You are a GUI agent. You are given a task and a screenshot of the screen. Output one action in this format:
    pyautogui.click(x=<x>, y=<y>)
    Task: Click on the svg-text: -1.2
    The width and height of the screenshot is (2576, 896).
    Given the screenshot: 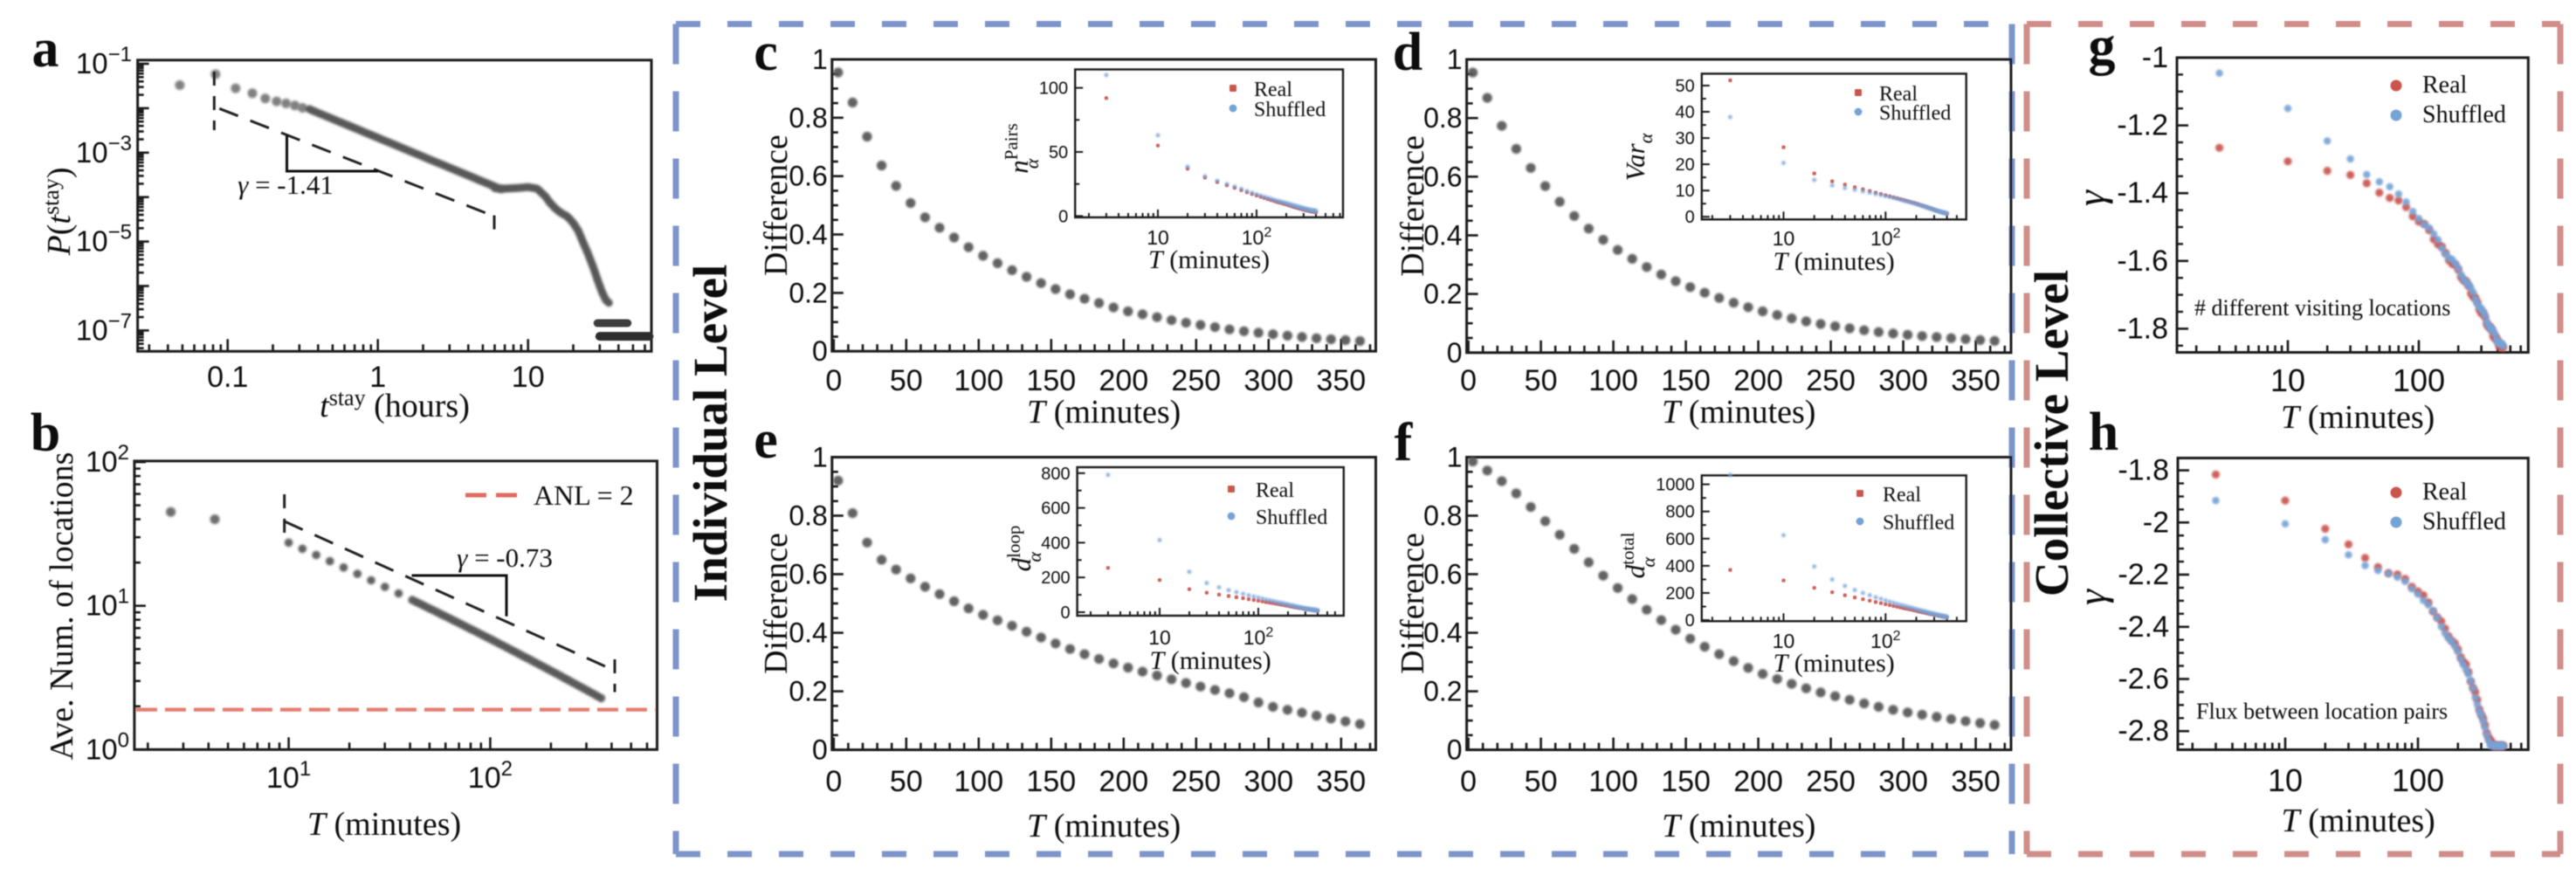 What is the action you would take?
    pyautogui.click(x=2142, y=125)
    